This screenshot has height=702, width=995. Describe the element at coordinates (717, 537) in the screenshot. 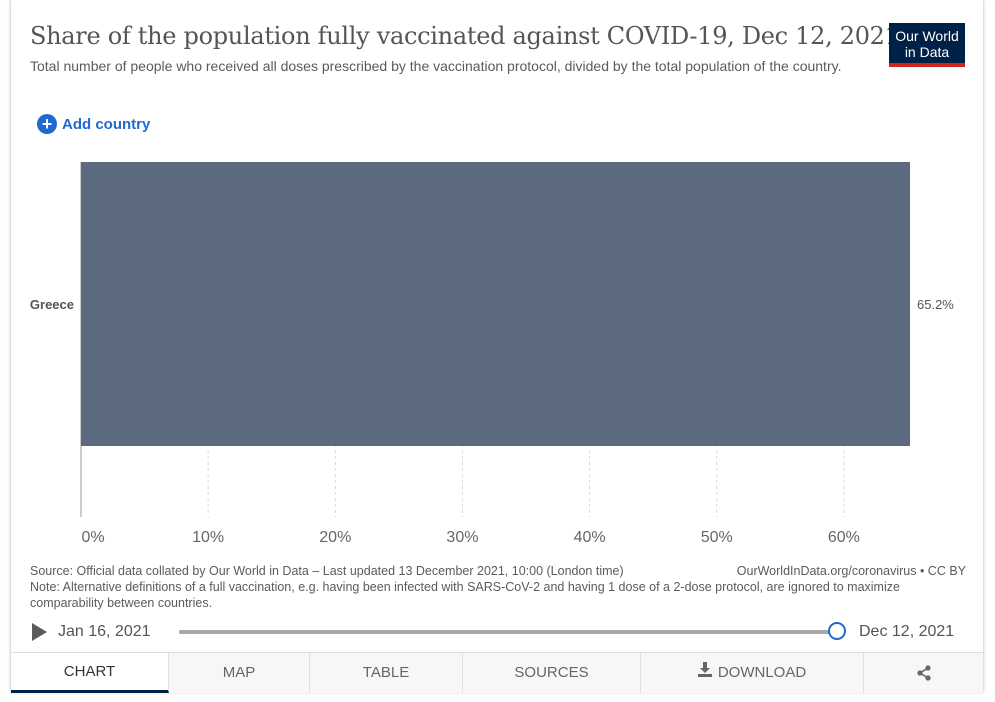

I see `x-tick-label: 50%` at that location.